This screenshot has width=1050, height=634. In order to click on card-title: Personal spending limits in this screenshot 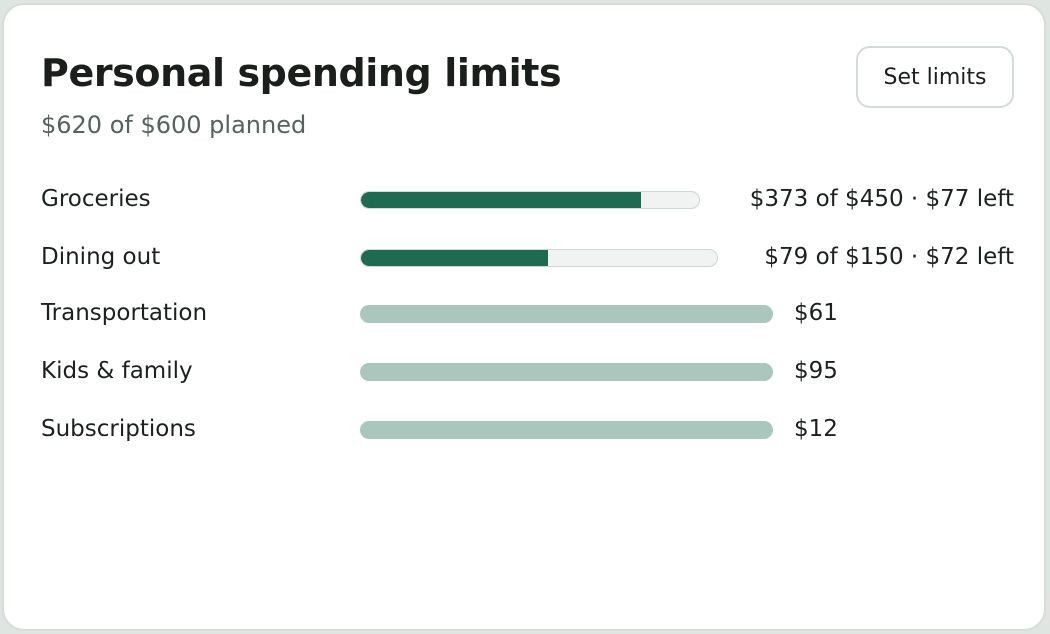, I will do `click(301, 73)`.